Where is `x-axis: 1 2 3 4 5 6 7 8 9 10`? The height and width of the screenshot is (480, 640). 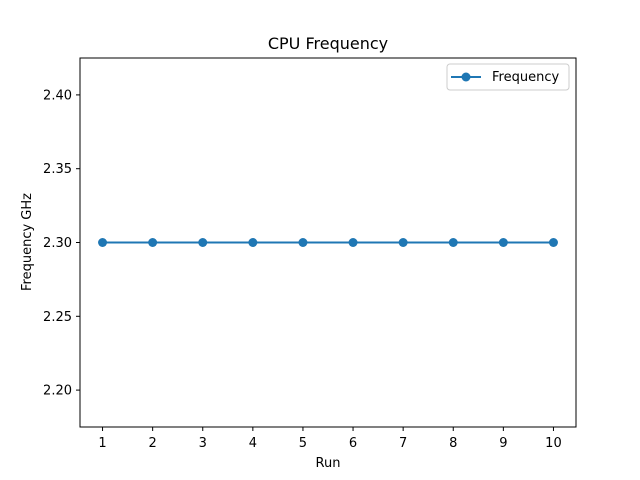
x-axis: 1 2 3 4 5 6 7 8 9 10 is located at coordinates (330, 439).